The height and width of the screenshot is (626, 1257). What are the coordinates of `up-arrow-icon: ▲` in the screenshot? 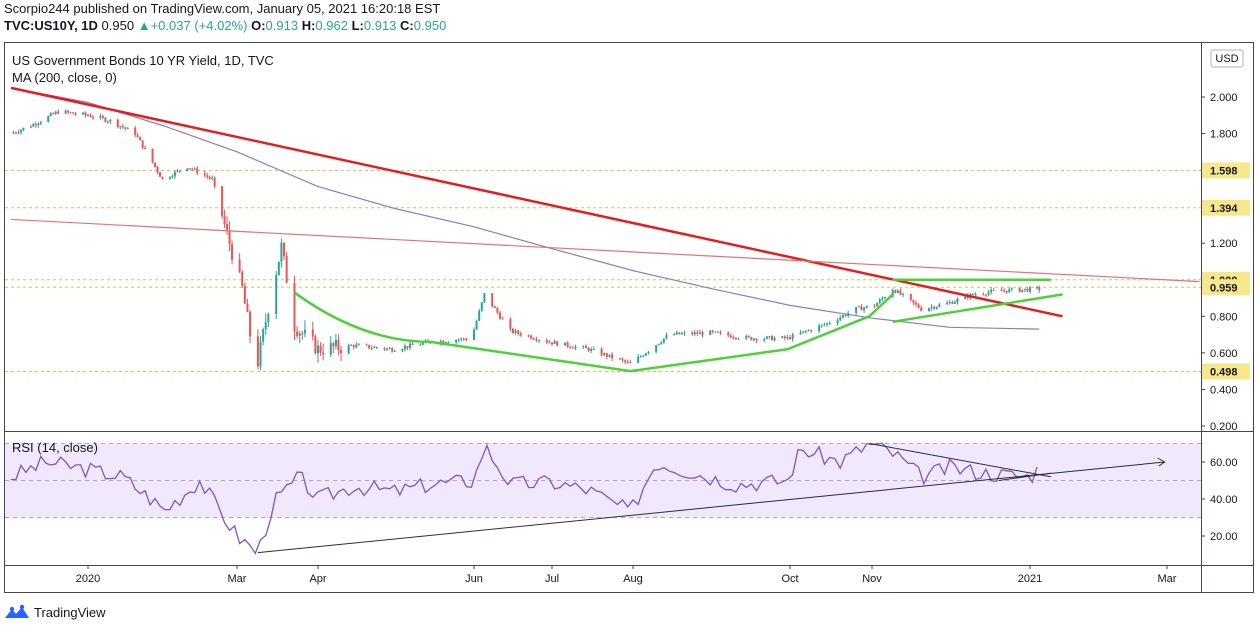 It's located at (144, 25).